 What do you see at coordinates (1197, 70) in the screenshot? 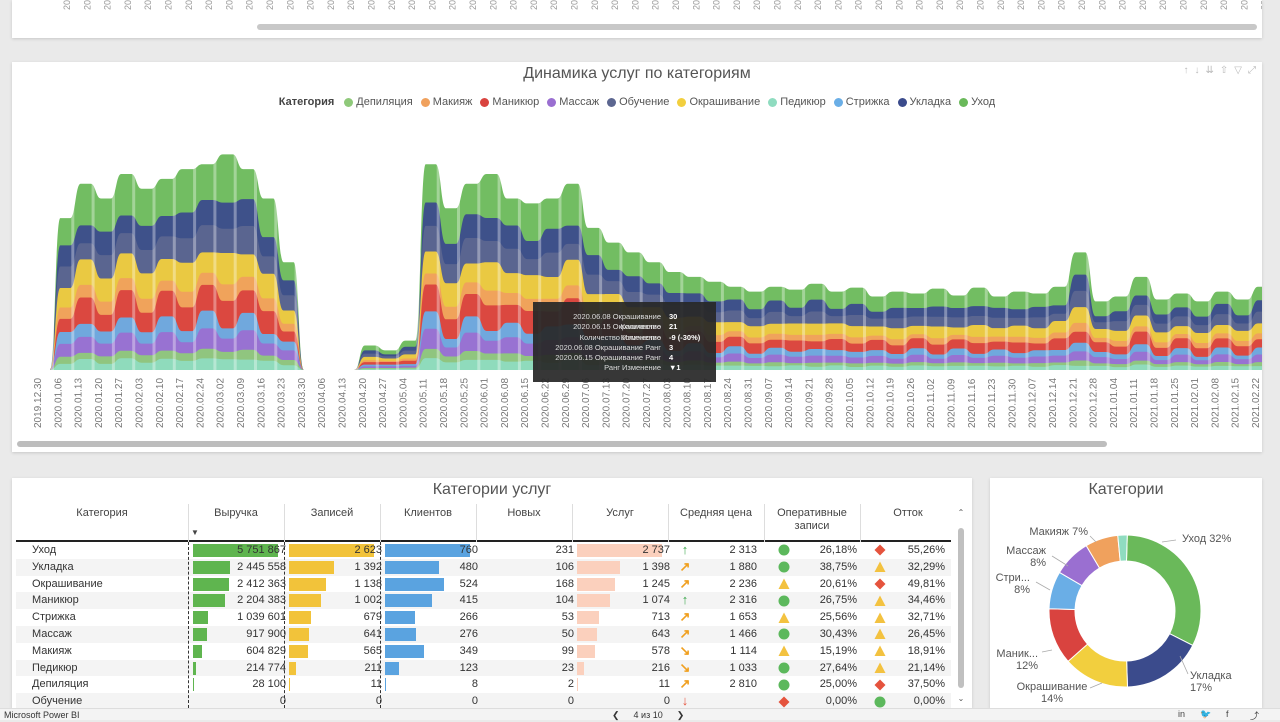
I see `drill-down-icon: ↓` at bounding box center [1197, 70].